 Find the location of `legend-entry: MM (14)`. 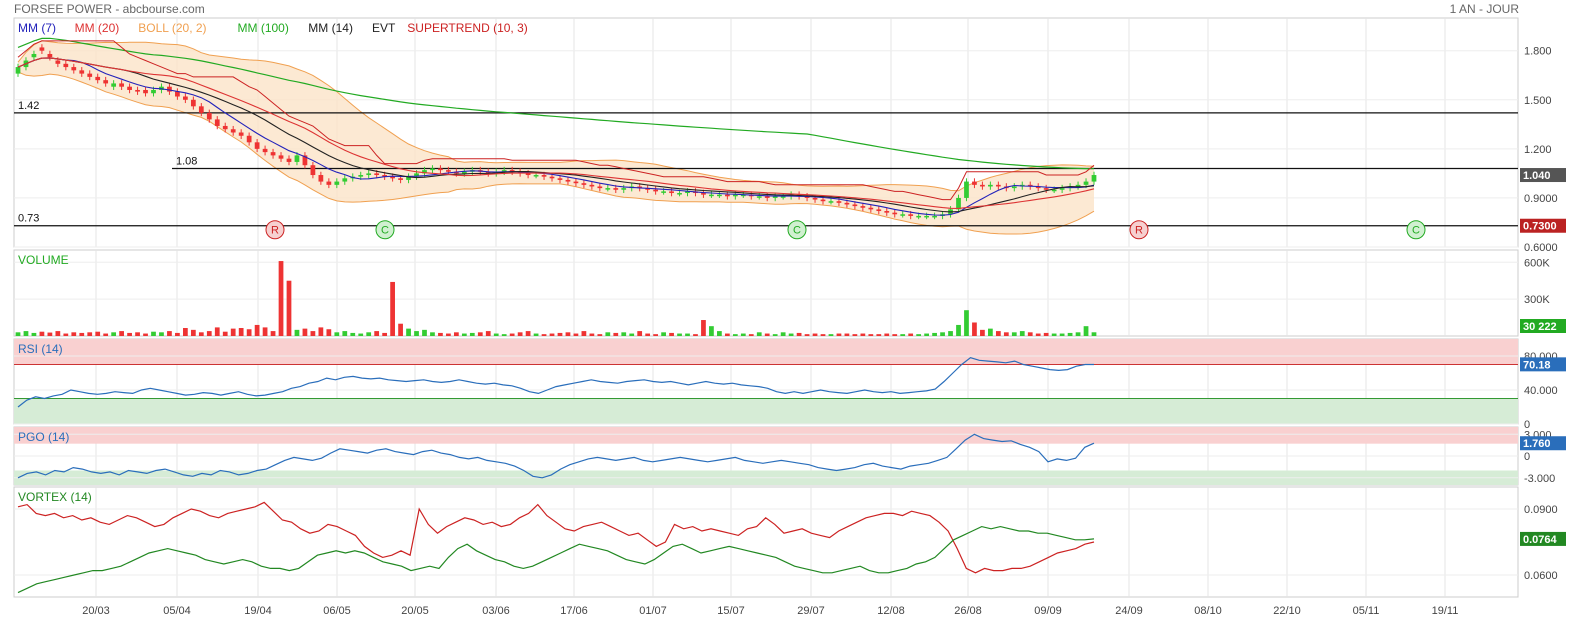

legend-entry: MM (14) is located at coordinates (330, 28).